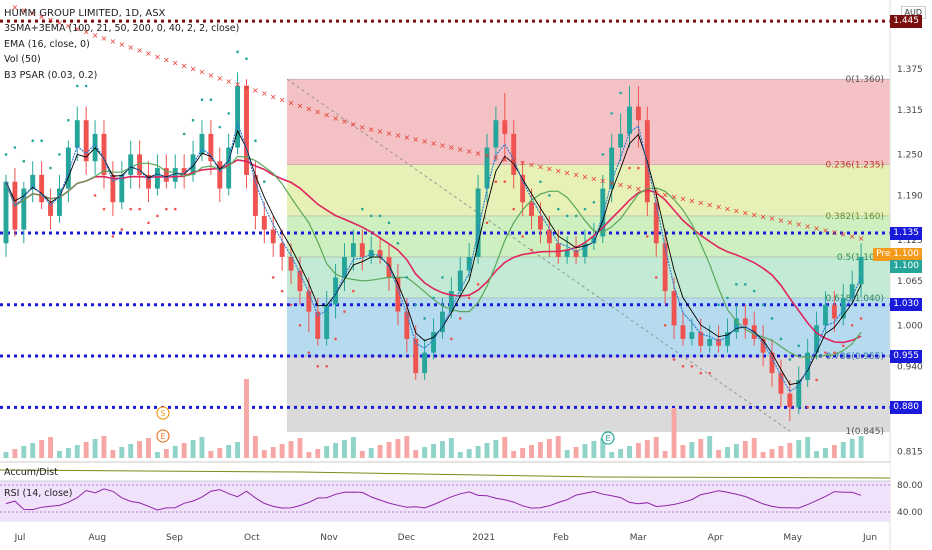 The height and width of the screenshot is (550, 932). Describe the element at coordinates (869, 538) in the screenshot. I see `time-axis-tick: Jun` at that location.